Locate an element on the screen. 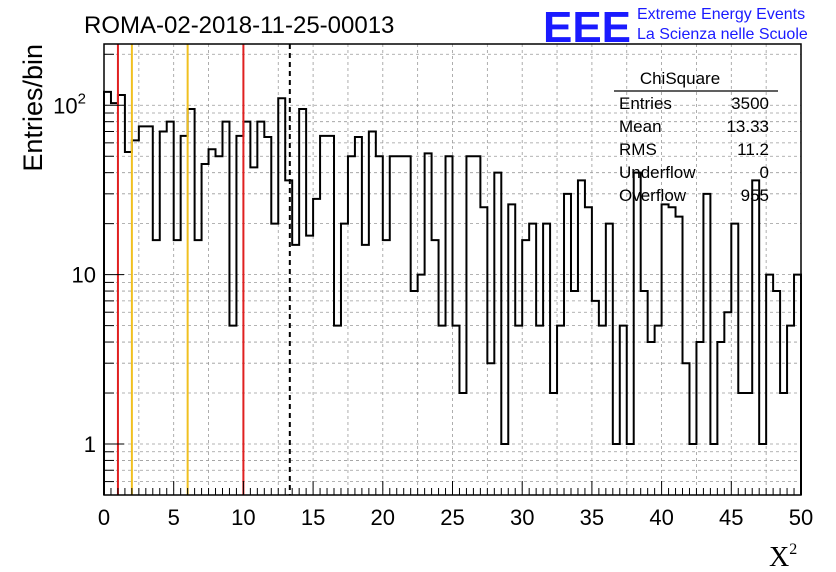  stats-row-value: 0 is located at coordinates (764, 172).